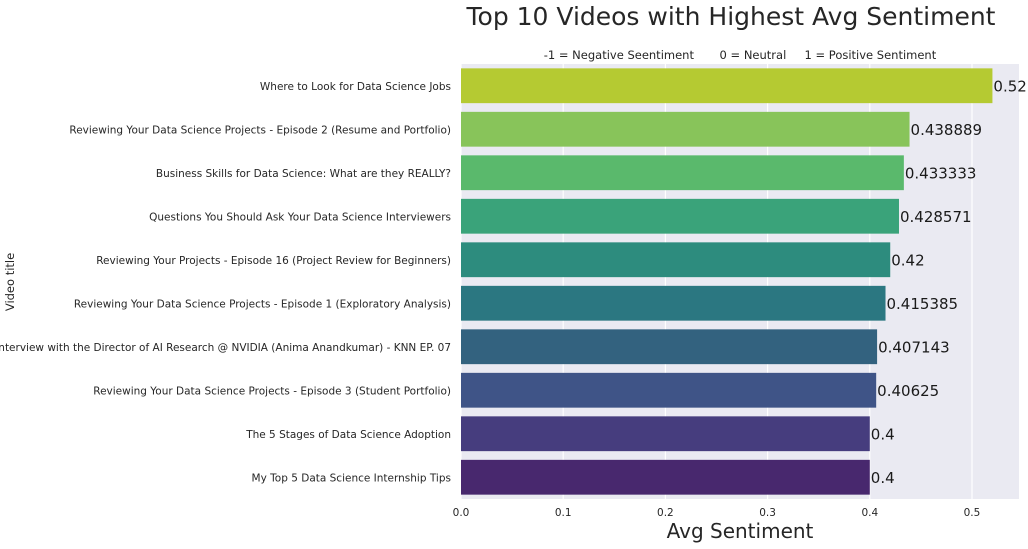 The height and width of the screenshot is (549, 1028). I want to click on x-tick-label: 0.1, so click(563, 513).